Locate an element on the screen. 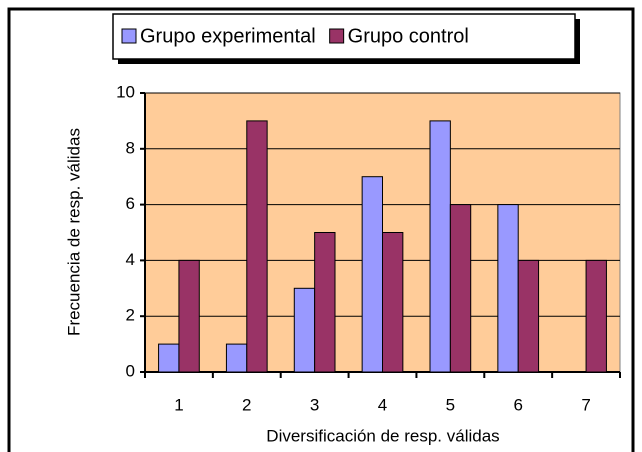  y-tick-label: 10 is located at coordinates (125, 91).